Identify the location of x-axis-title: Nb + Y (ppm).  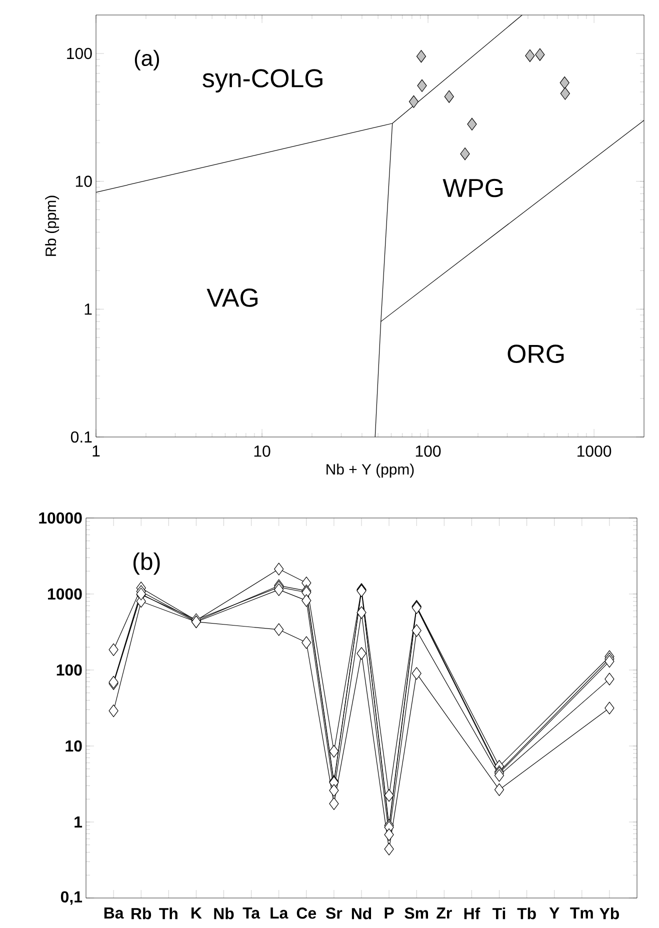
(370, 471).